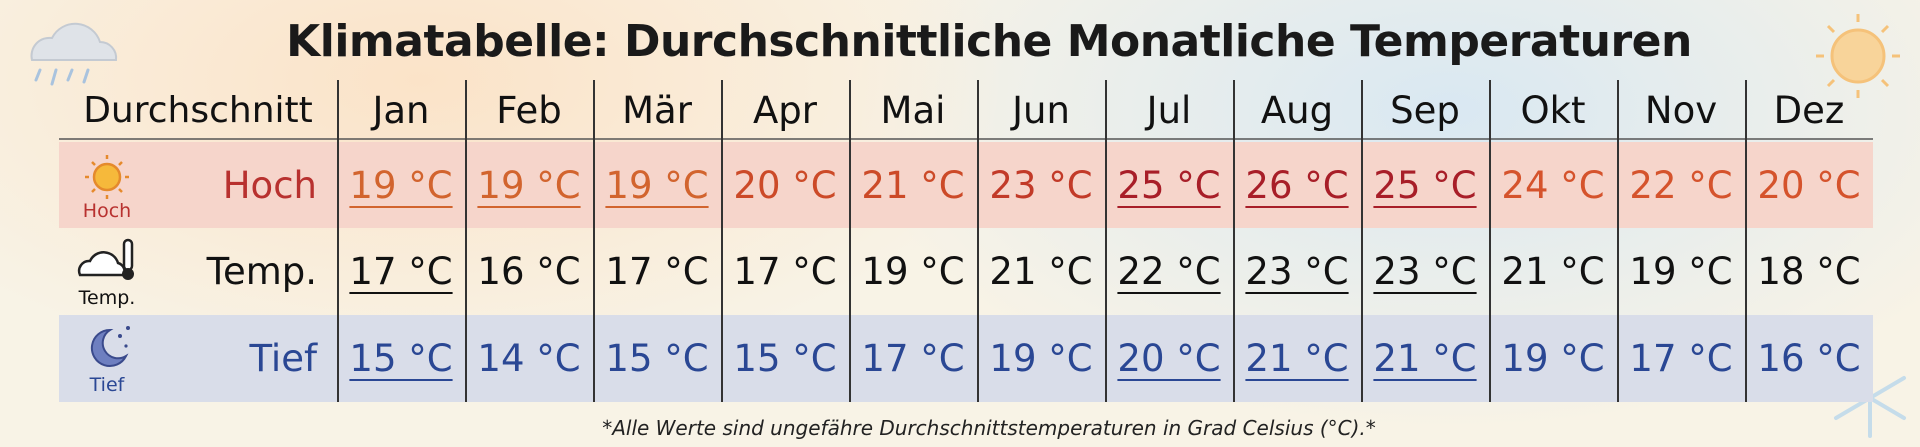 This screenshot has height=447, width=1920. I want to click on row-icon-label: Tief, so click(107, 385).